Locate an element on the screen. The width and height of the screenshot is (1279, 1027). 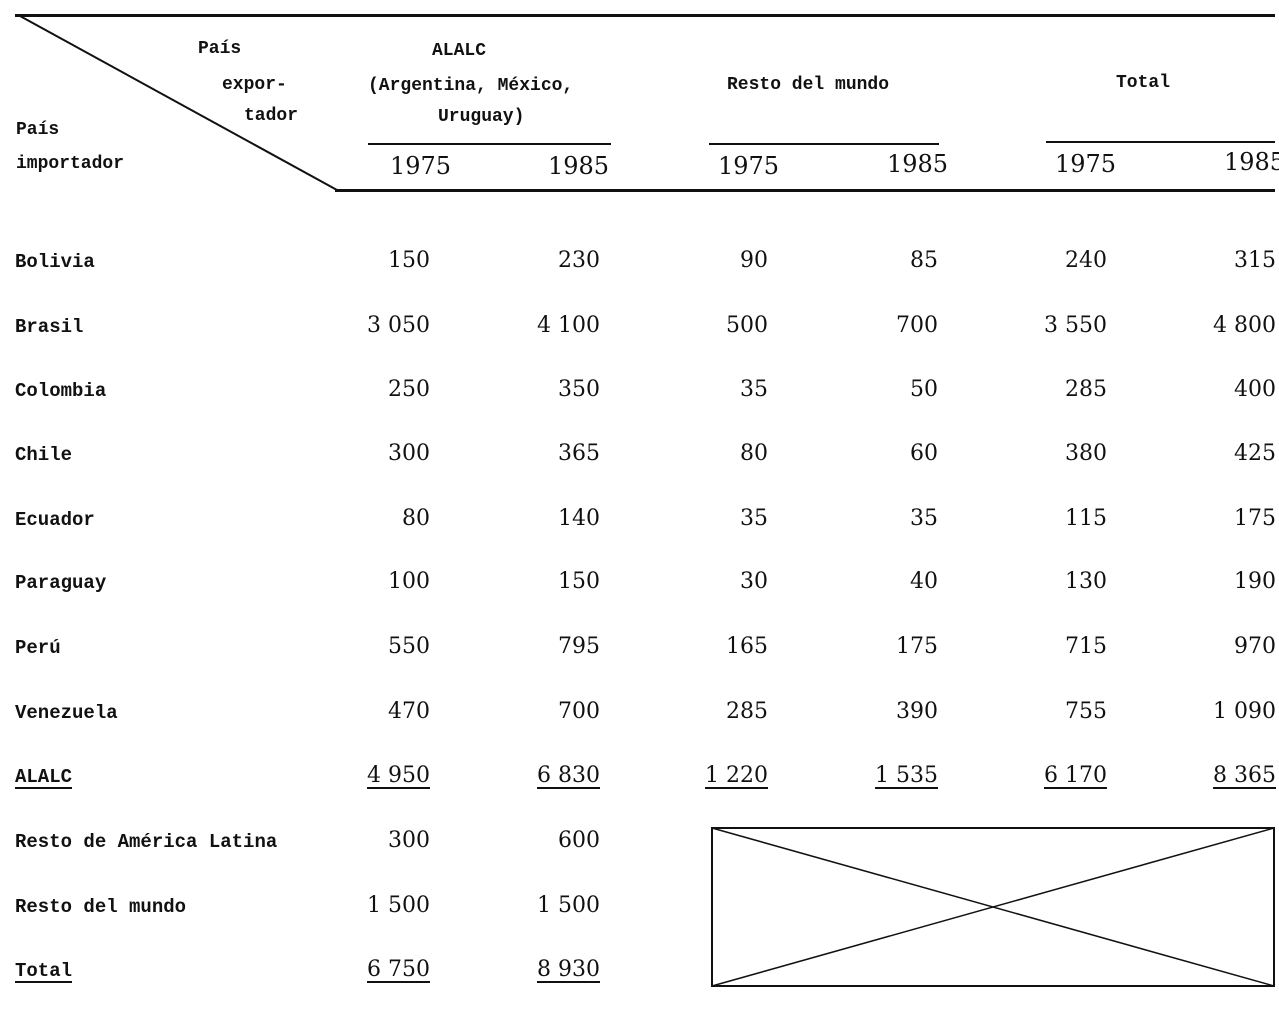
empty-cell-box is located at coordinates (993, 907).